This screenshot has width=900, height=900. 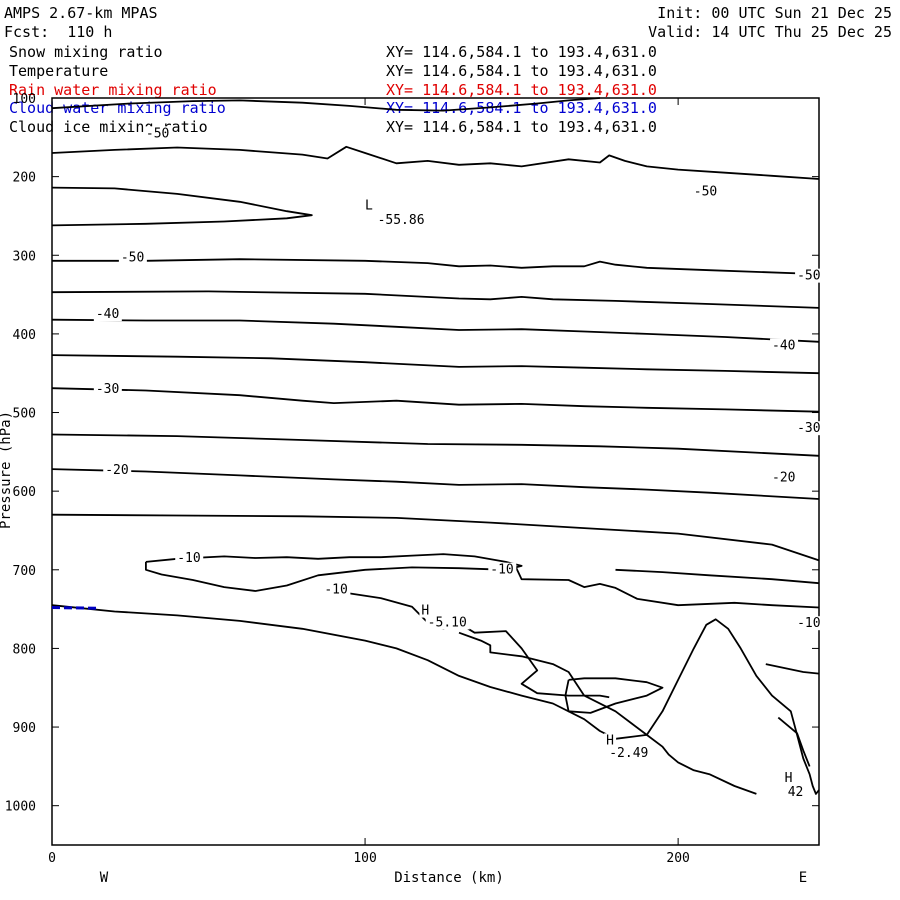 What do you see at coordinates (774, 13) in the screenshot?
I see `init-time: Init: 00 UTC Sun 21 Dec 25` at bounding box center [774, 13].